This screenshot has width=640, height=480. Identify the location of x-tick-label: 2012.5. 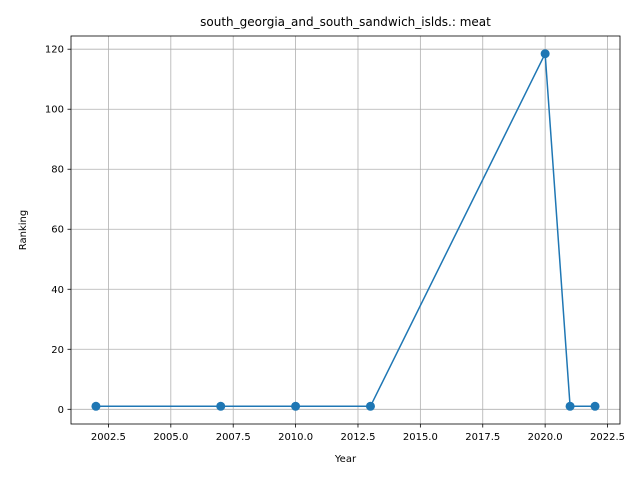
(357, 437).